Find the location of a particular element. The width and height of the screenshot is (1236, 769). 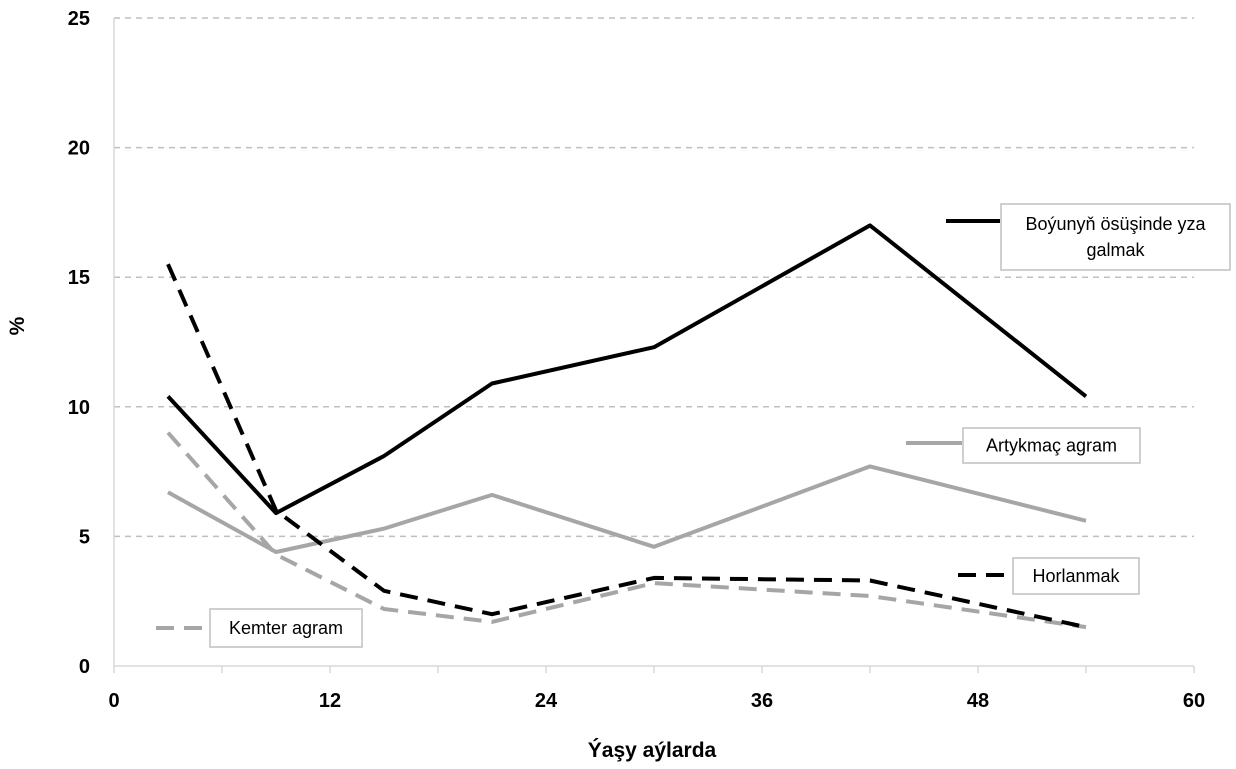

x-tick-label-12: 12 is located at coordinates (330, 701).